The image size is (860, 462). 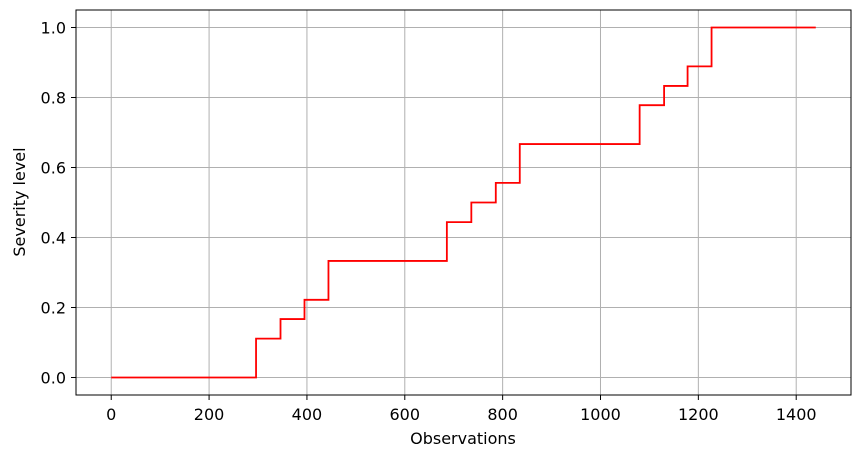 What do you see at coordinates (600, 414) in the screenshot?
I see `x-tick-label: 1000` at bounding box center [600, 414].